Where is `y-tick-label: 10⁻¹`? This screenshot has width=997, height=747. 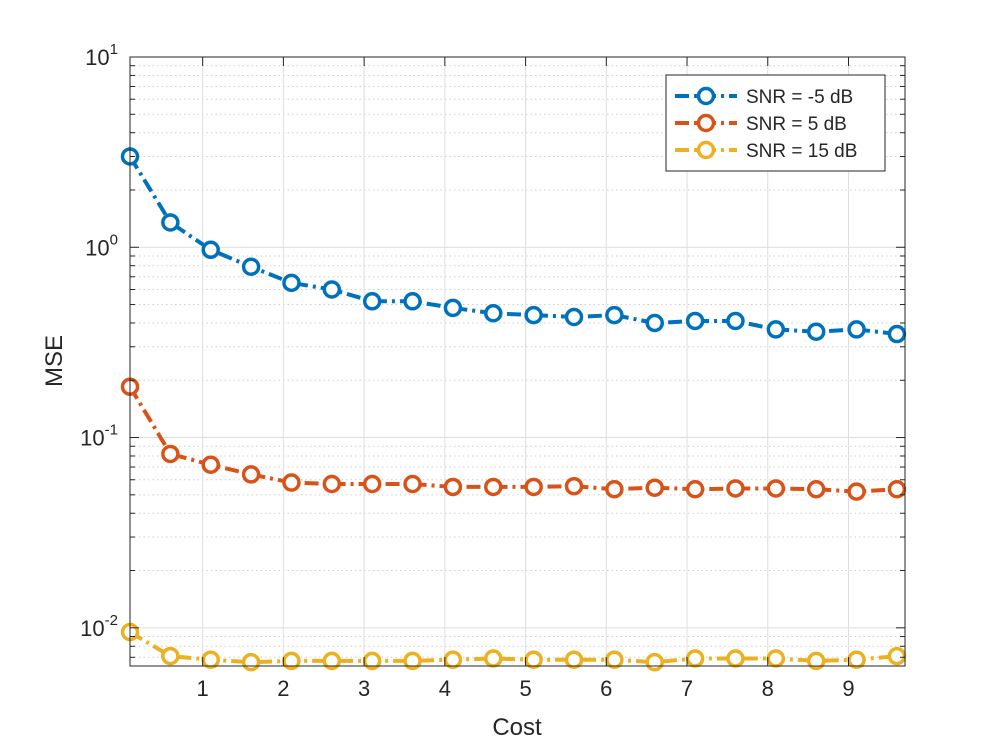
y-tick-label: 10⁻¹ is located at coordinates (99, 436).